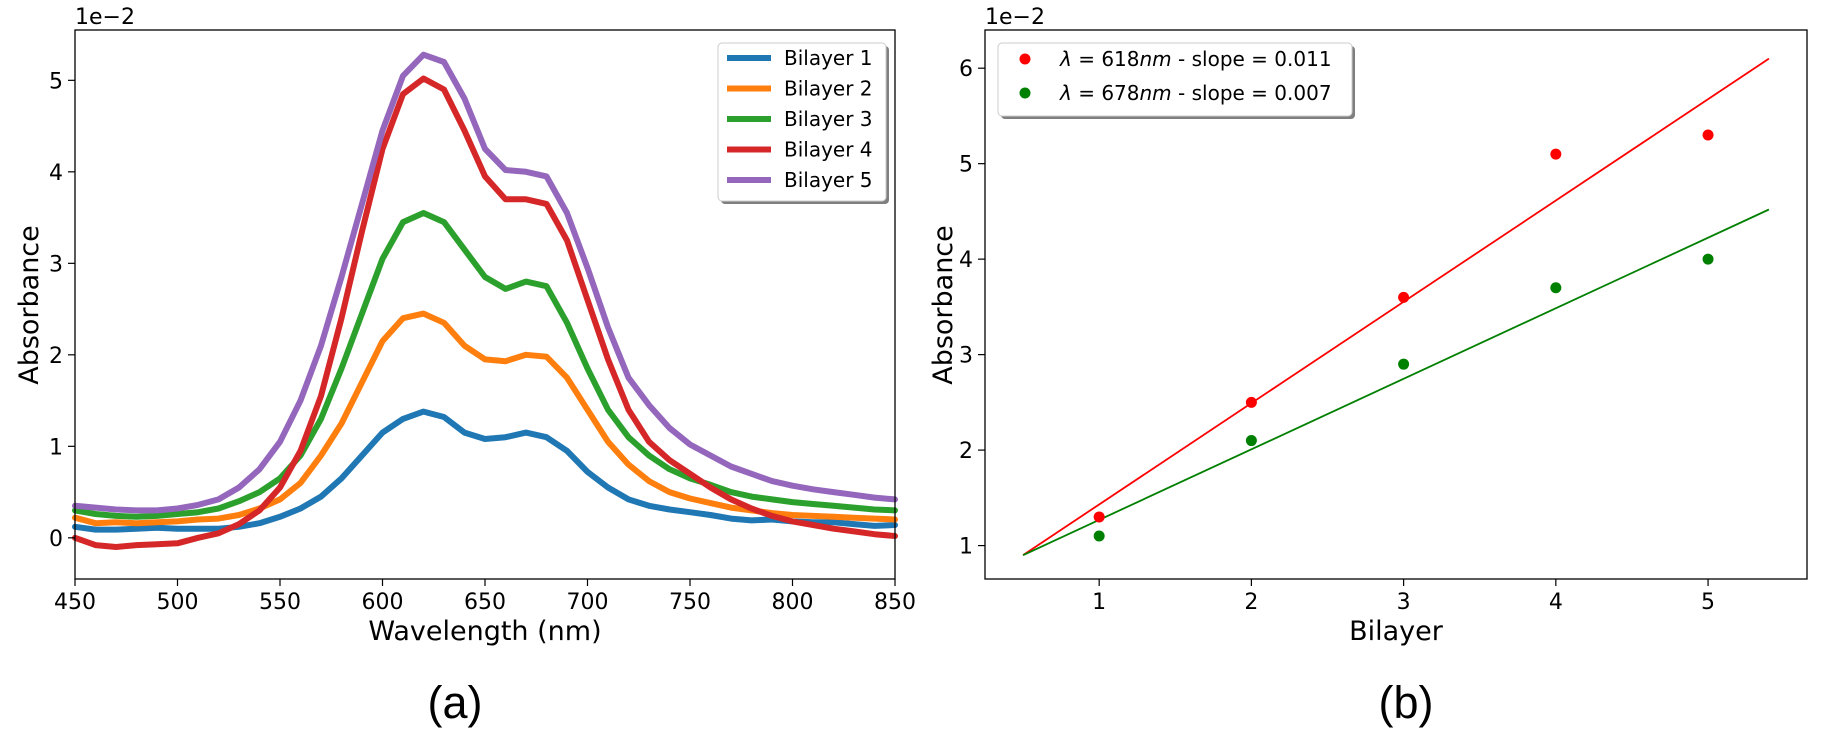  I want to click on b-x-ticks: 1 2 3 4 5, so click(1403, 597).